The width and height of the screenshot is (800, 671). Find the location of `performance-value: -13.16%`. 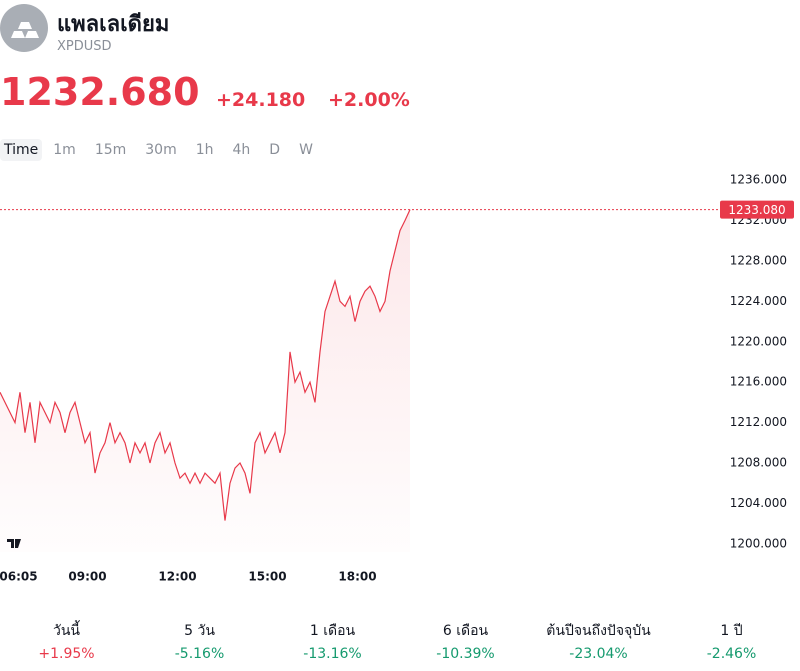

performance-value: -13.16% is located at coordinates (332, 654).